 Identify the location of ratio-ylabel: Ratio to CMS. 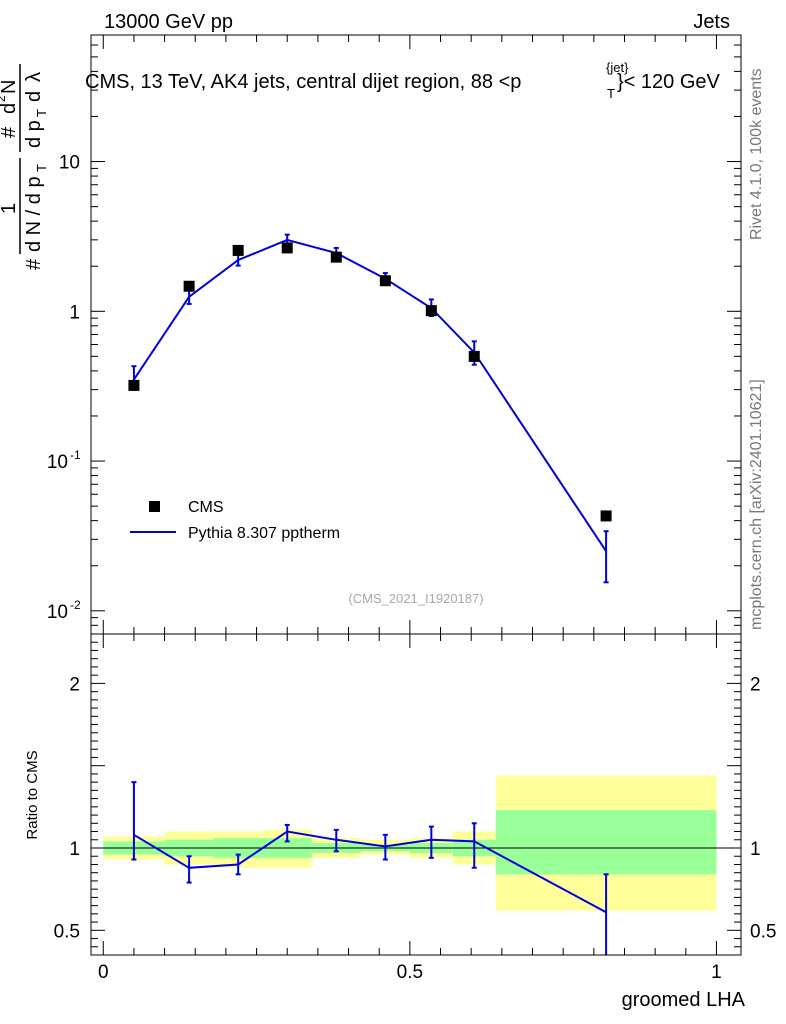
(32, 794).